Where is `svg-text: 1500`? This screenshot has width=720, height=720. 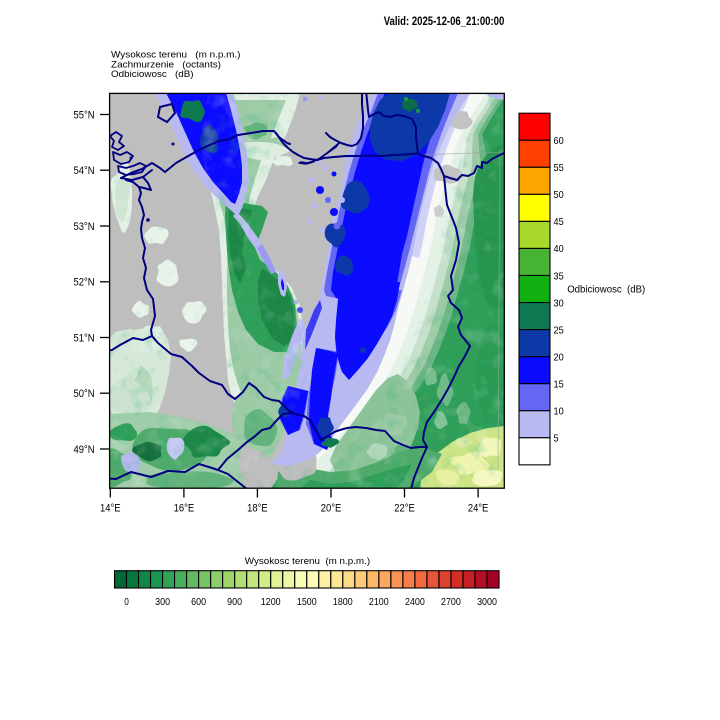 svg-text: 1500 is located at coordinates (307, 602).